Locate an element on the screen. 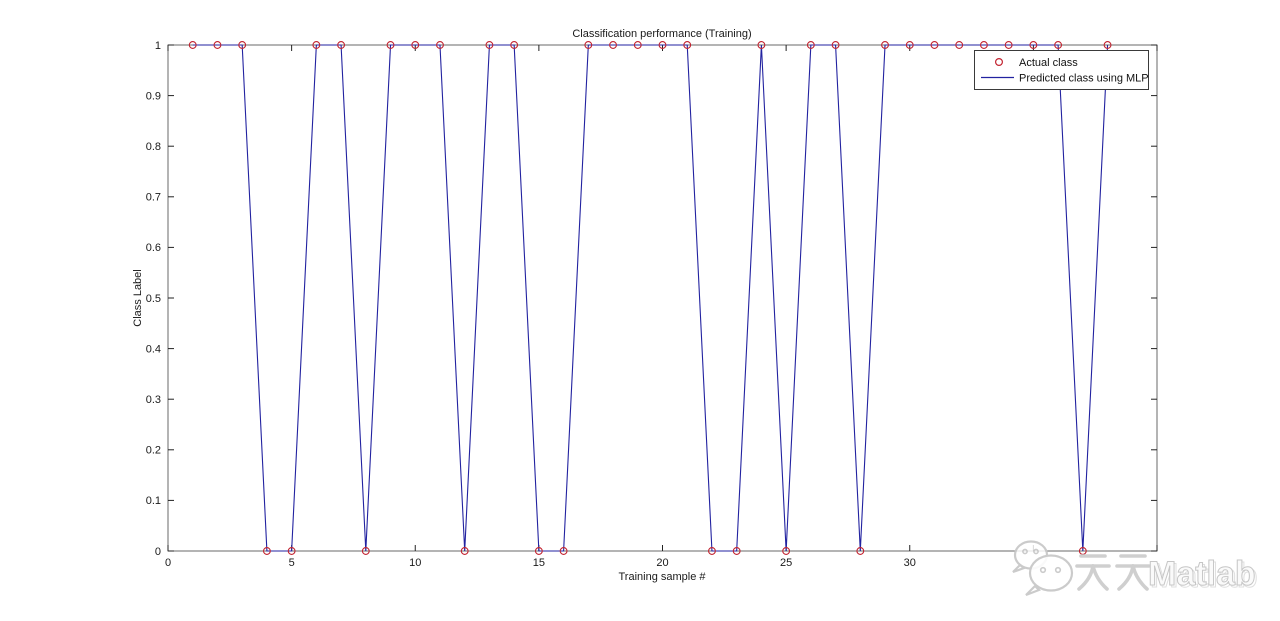 This screenshot has height=621, width=1280. y-tick-label: 0.6 is located at coordinates (153, 248).